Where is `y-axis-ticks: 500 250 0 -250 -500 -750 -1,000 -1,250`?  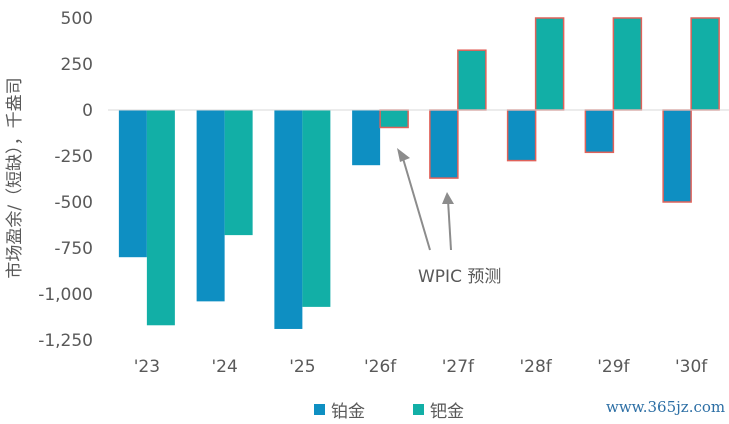 y-axis-ticks: 500 250 0 -250 -500 -750 -1,000 -1,250 is located at coordinates (65, 180).